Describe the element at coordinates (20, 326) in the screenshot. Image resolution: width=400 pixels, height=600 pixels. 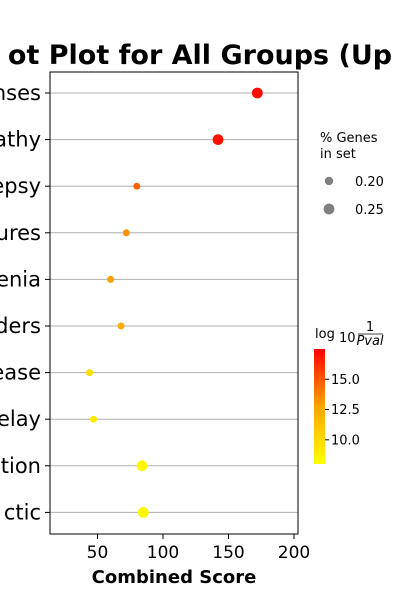
I see `y-tick-label: ders` at that location.